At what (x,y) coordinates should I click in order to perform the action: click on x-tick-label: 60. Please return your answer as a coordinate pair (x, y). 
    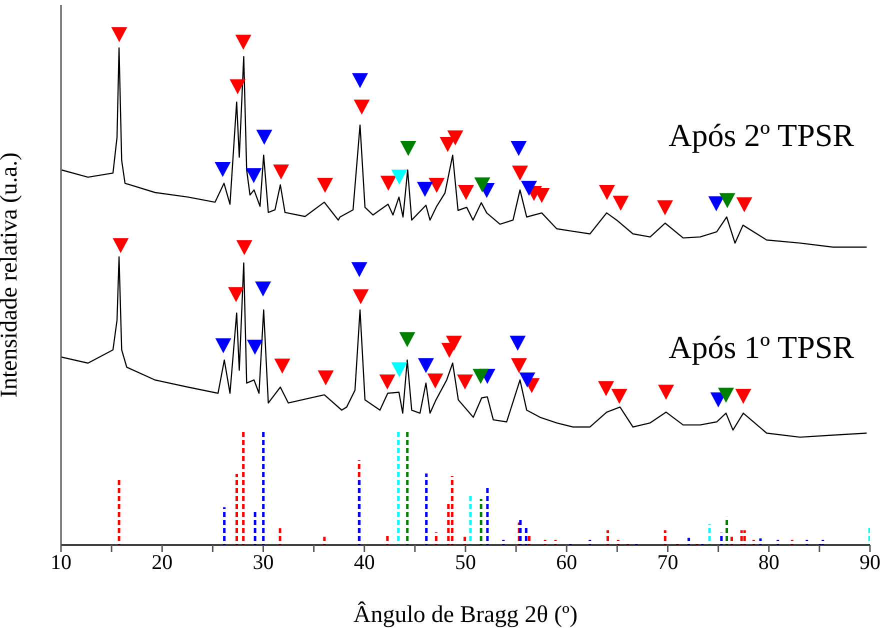
    Looking at the image, I should click on (567, 562).